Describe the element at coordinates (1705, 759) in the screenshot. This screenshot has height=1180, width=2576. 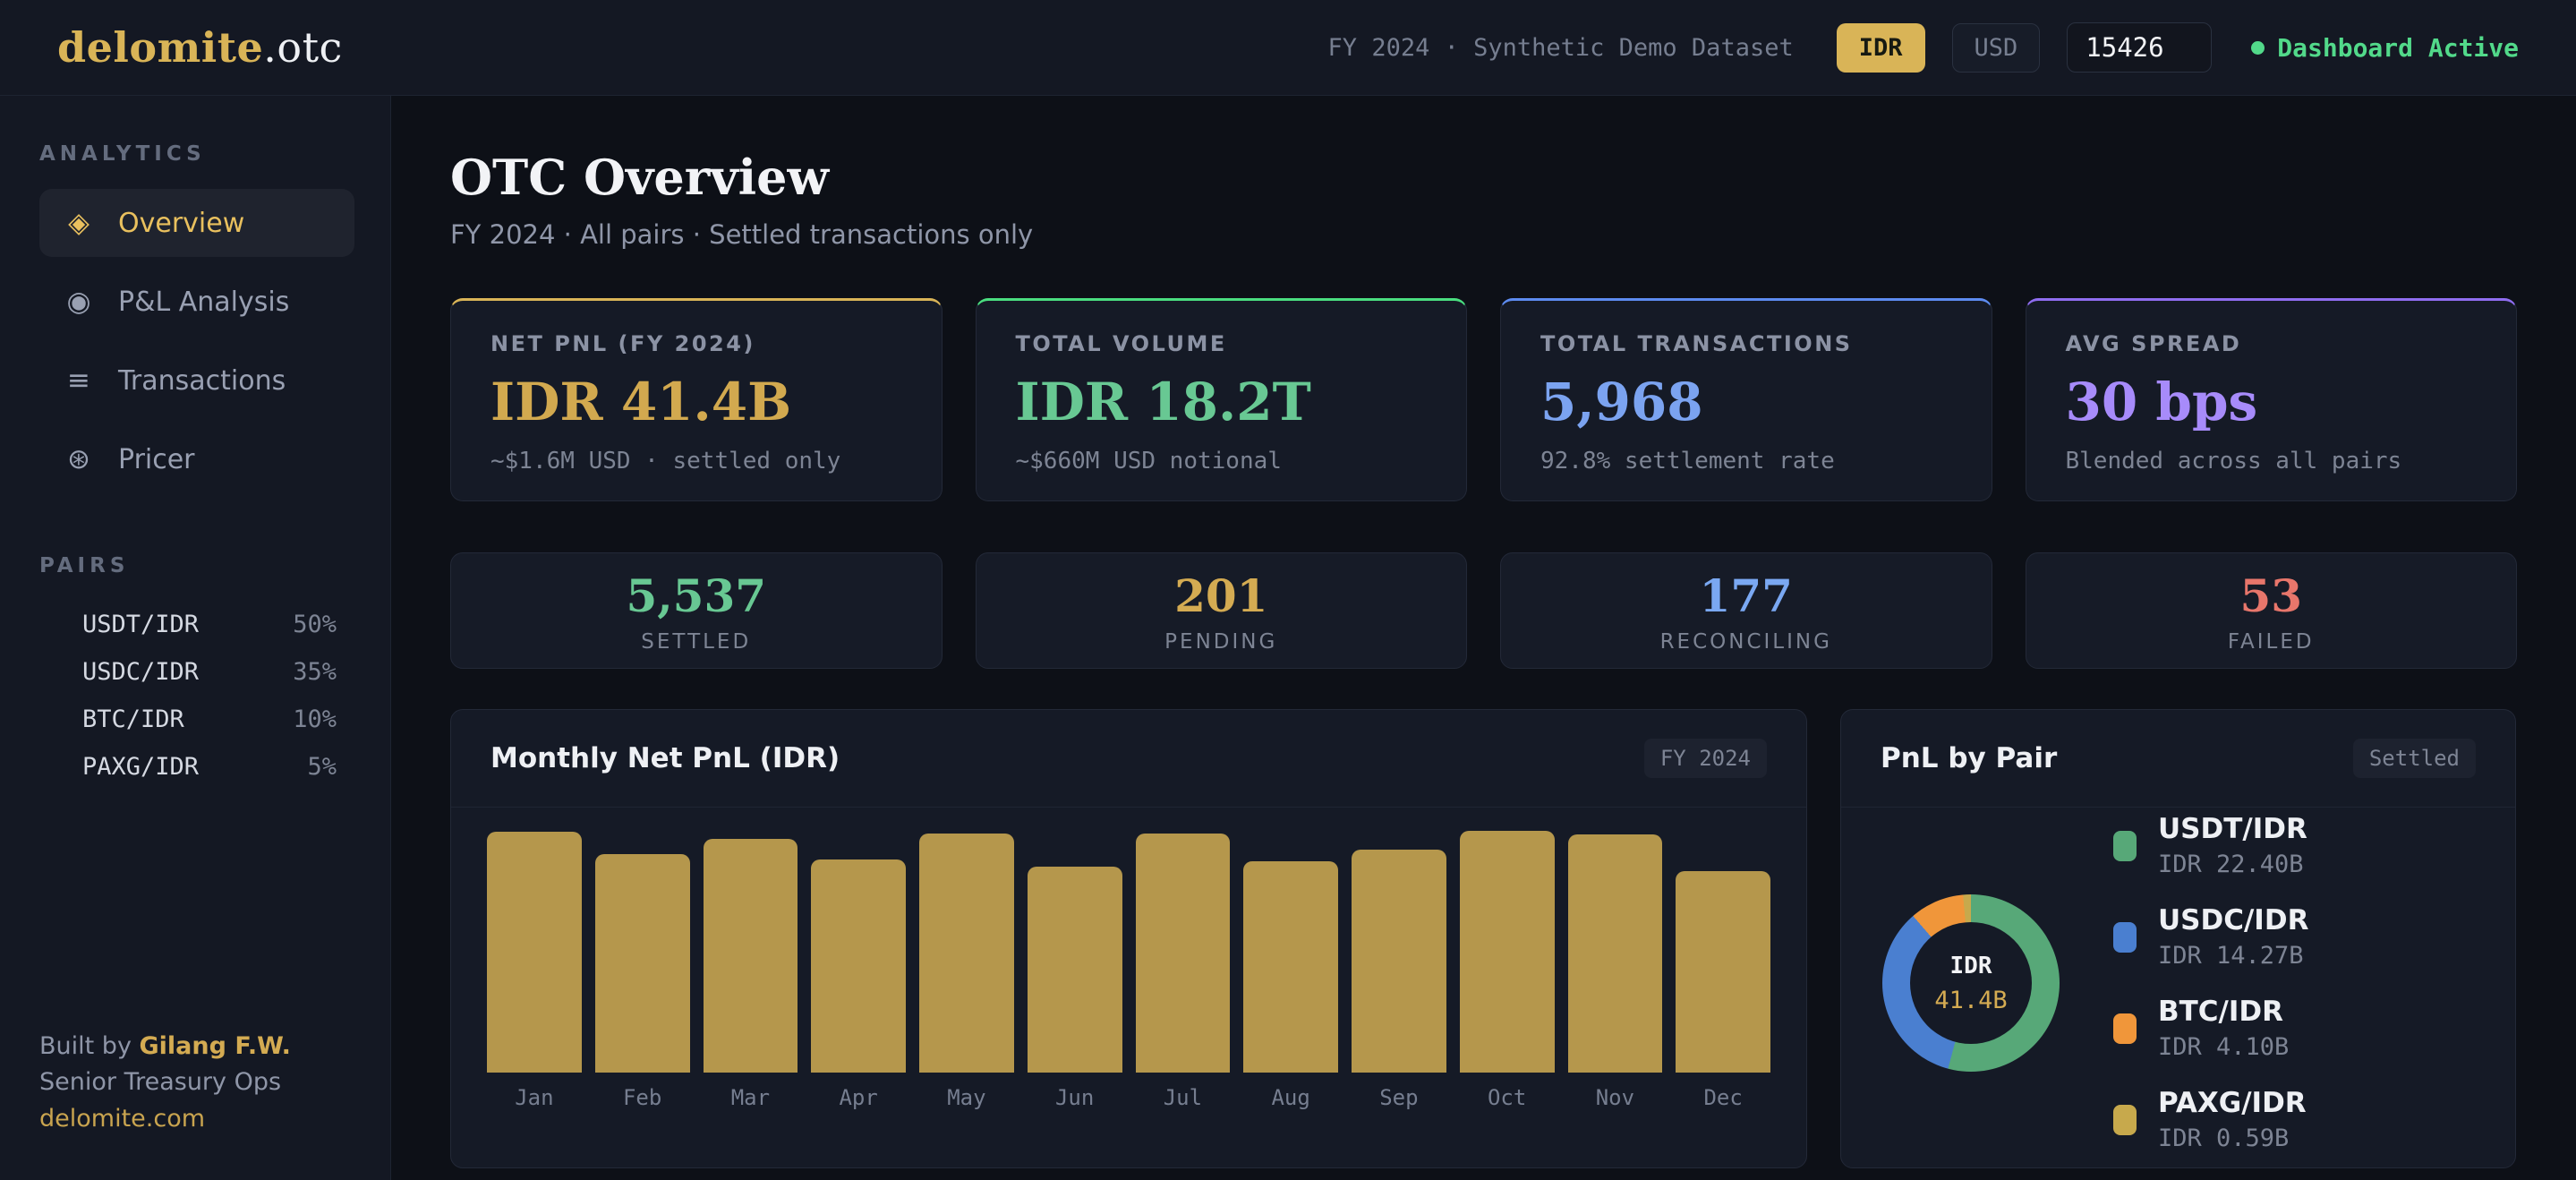
I see `monthly-chart-badge: FY 2024` at that location.